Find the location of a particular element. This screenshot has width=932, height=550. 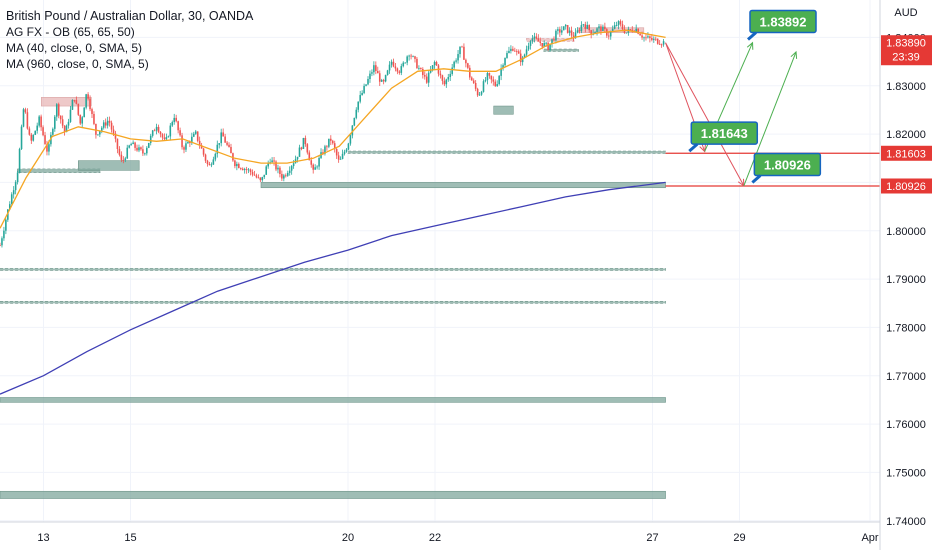

y-tick-label-6: 1.78000 is located at coordinates (906, 328).